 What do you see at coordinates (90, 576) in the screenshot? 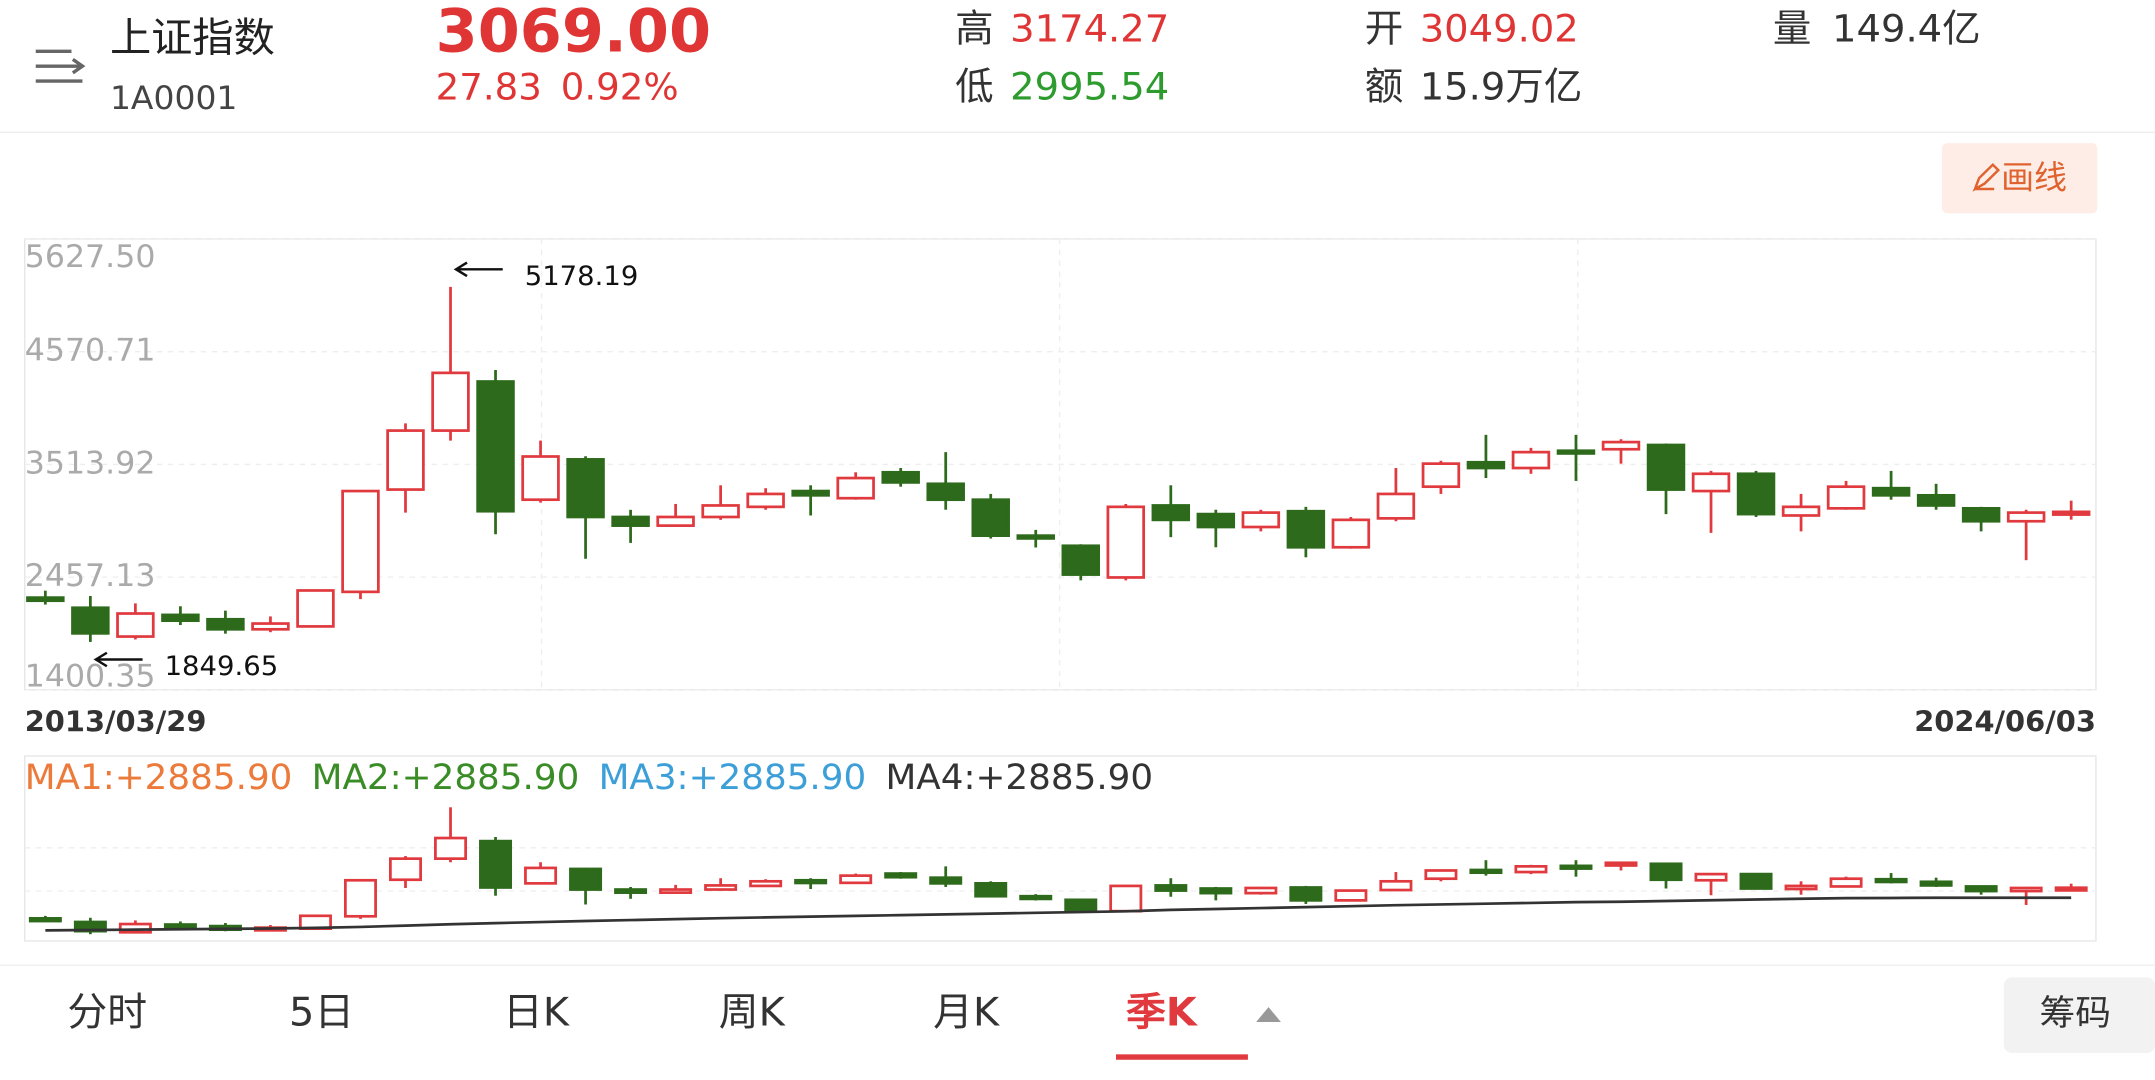
I see `y-tick-label: 2457.13` at bounding box center [90, 576].